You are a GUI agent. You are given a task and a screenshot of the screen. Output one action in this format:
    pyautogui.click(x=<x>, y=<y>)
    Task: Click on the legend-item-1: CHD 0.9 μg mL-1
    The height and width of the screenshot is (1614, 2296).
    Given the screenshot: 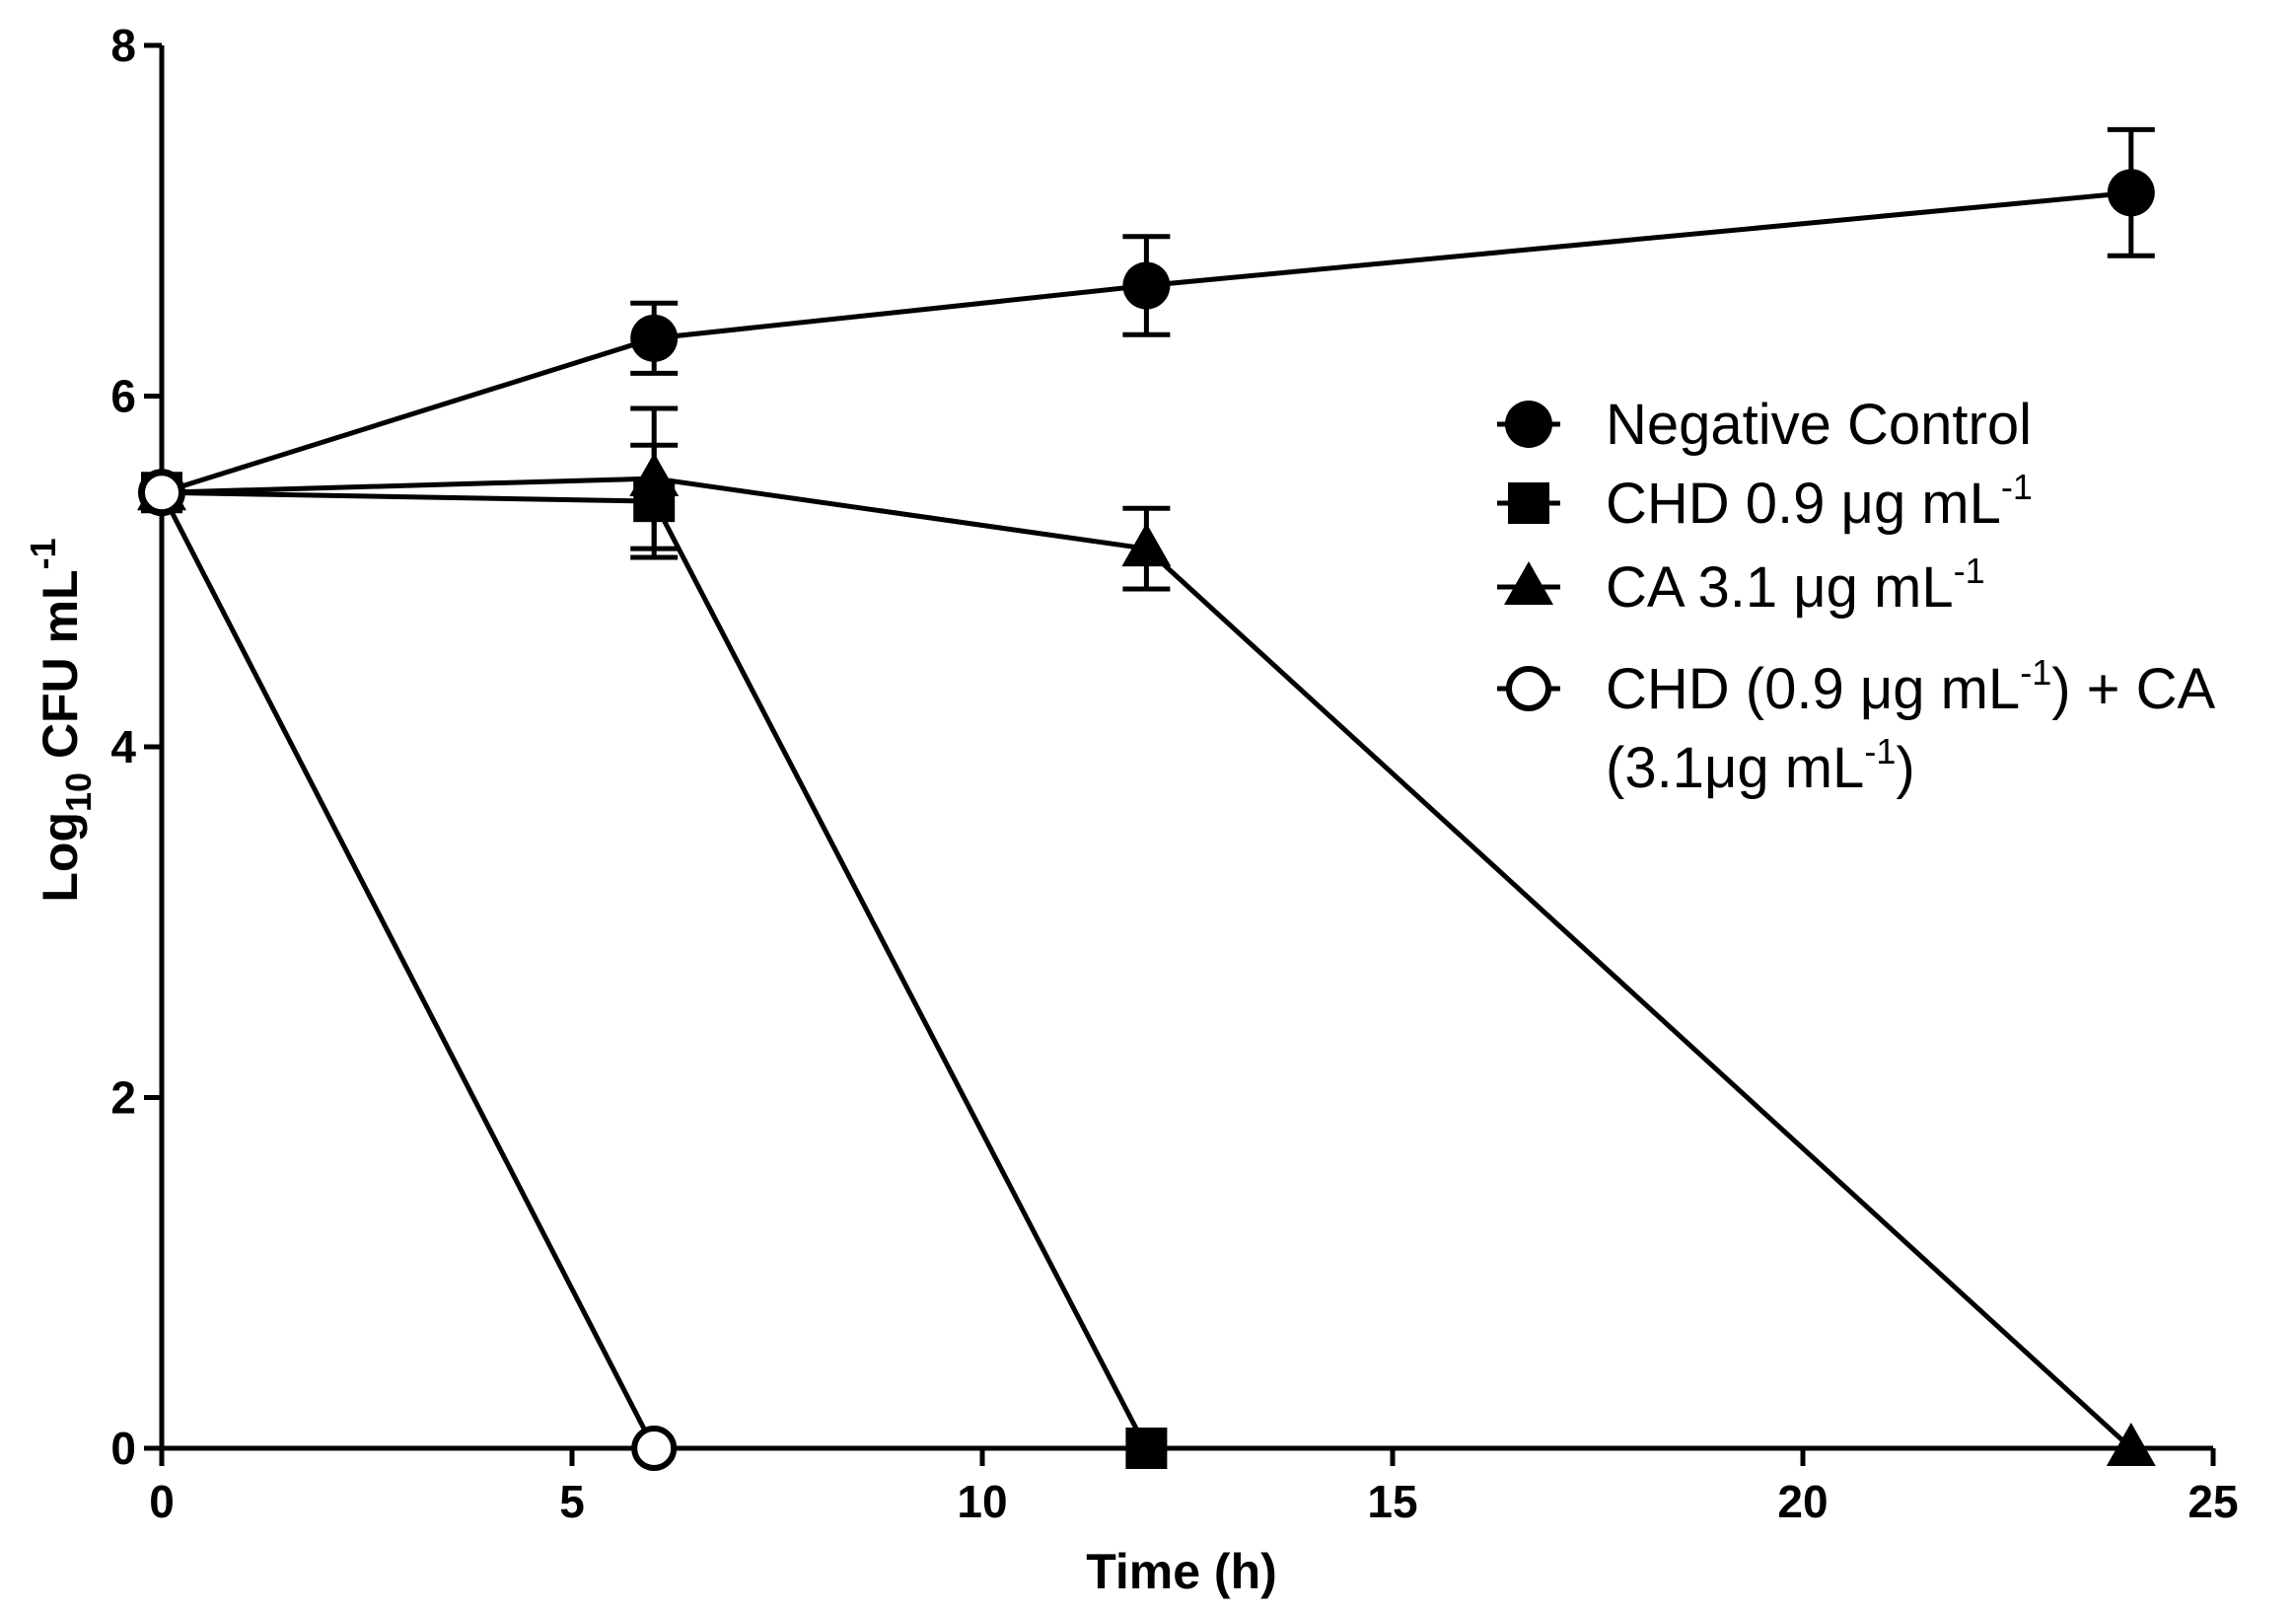 What is the action you would take?
    pyautogui.click(x=1765, y=501)
    